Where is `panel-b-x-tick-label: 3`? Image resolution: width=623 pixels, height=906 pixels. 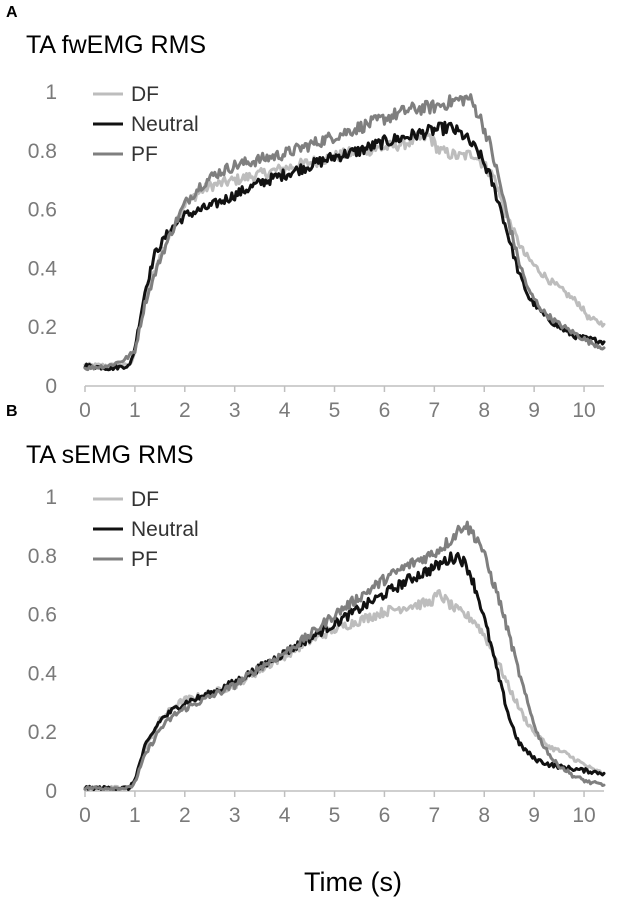 panel-b-x-tick-label: 3 is located at coordinates (235, 815).